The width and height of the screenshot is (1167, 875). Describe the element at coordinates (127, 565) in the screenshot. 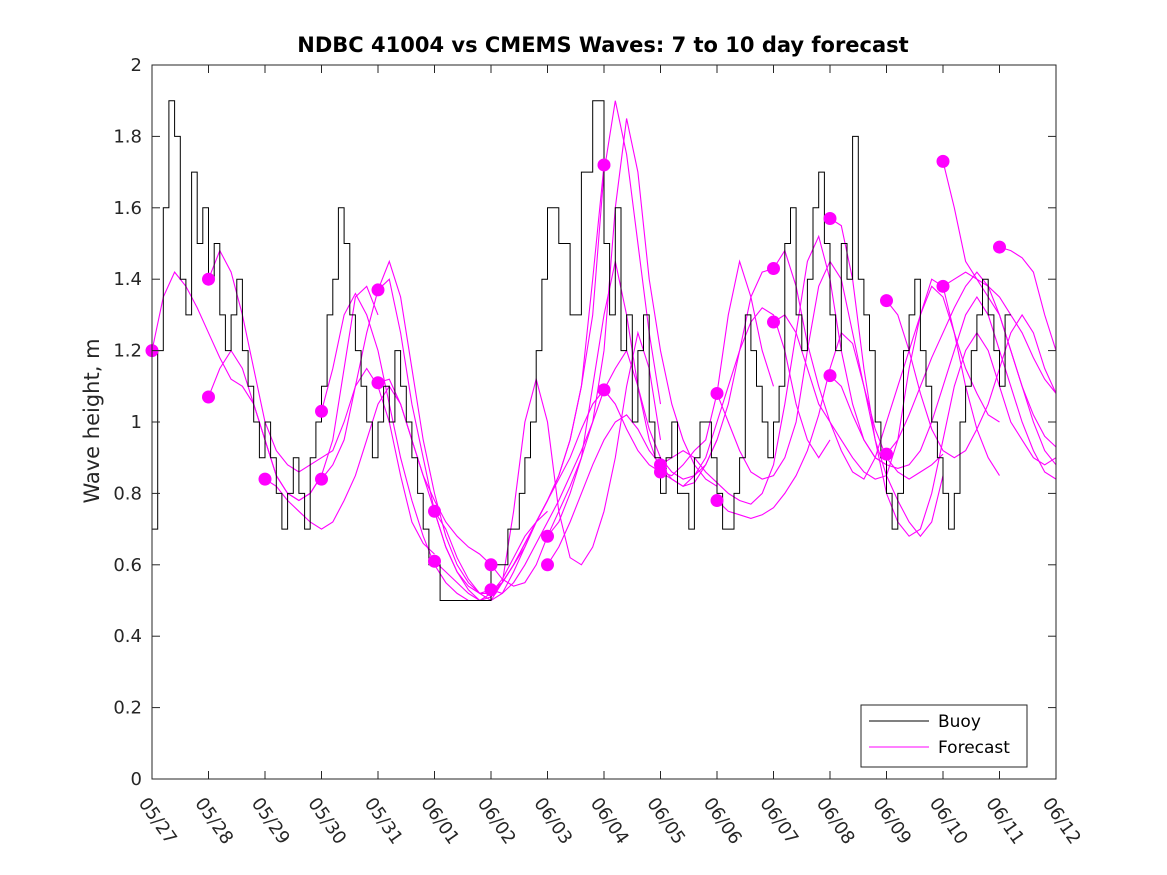

I see `y-tick-label: 0.6` at that location.